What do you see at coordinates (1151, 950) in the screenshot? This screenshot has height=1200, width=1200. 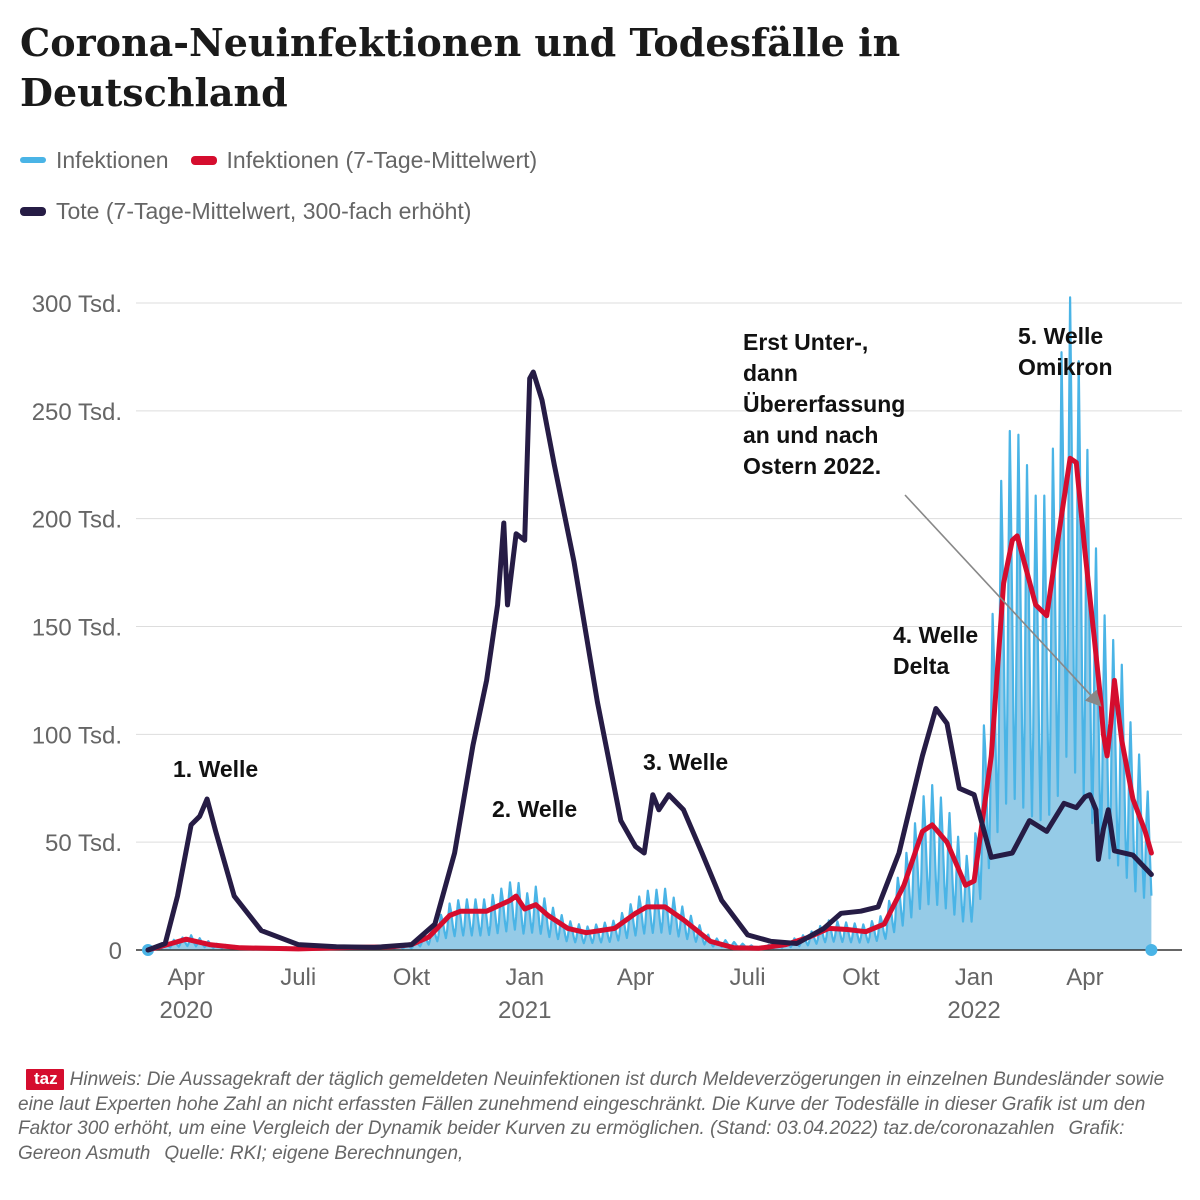 I see `series-end-dot` at bounding box center [1151, 950].